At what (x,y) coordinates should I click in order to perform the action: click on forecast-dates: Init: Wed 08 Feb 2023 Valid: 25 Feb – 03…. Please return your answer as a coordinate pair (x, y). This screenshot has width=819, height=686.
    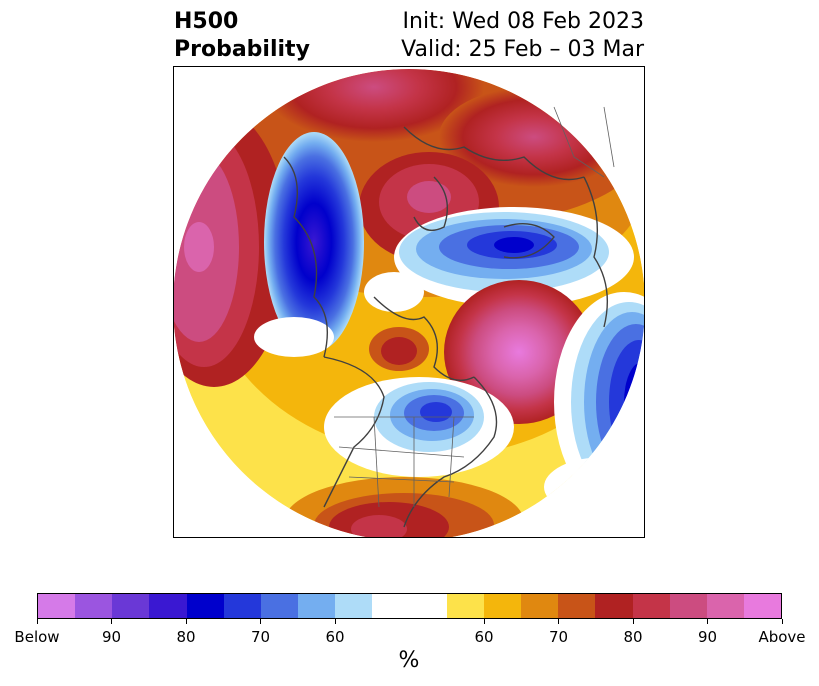
    Looking at the image, I should click on (522, 36).